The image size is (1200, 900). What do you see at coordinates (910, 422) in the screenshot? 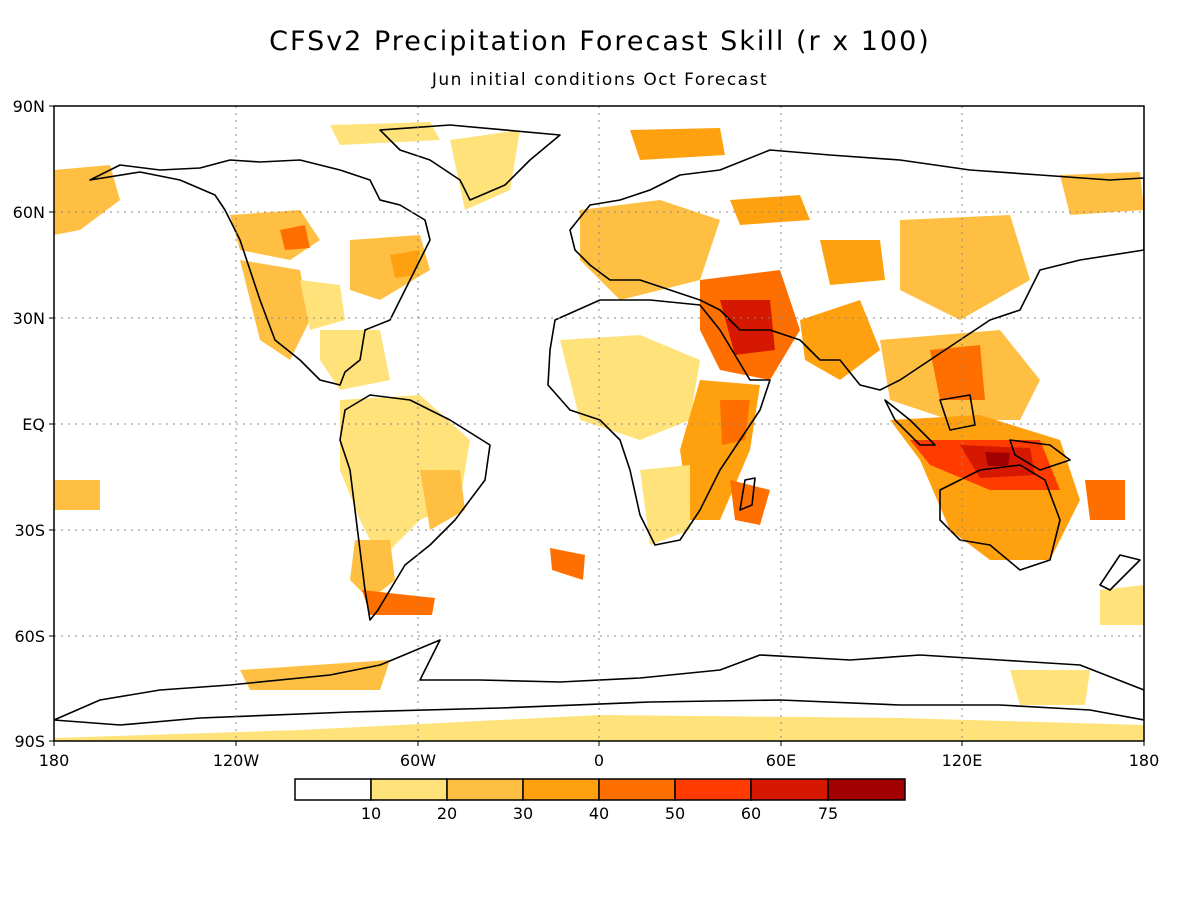
I see `coastline-sumatra` at bounding box center [910, 422].